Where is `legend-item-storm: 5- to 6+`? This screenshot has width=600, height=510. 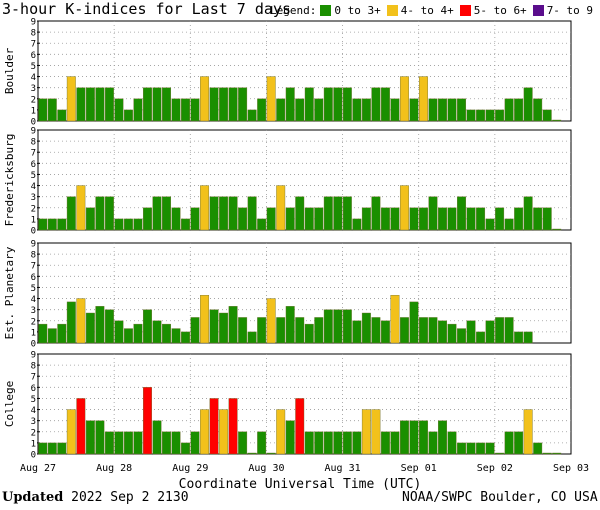
legend-item-storm: 5- to 6+ is located at coordinates (500, 10).